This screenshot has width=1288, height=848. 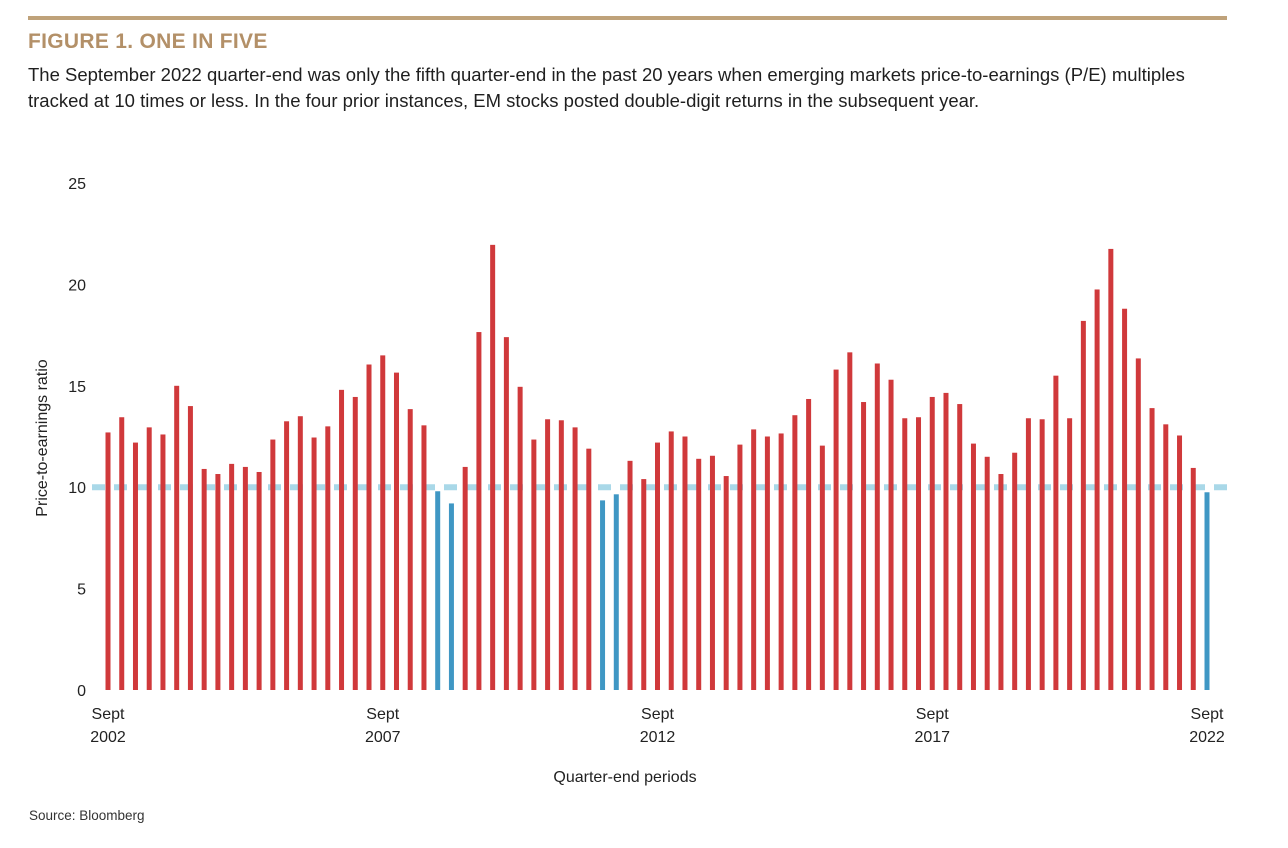 What do you see at coordinates (77, 488) in the screenshot?
I see `y-tick-label: 10` at bounding box center [77, 488].